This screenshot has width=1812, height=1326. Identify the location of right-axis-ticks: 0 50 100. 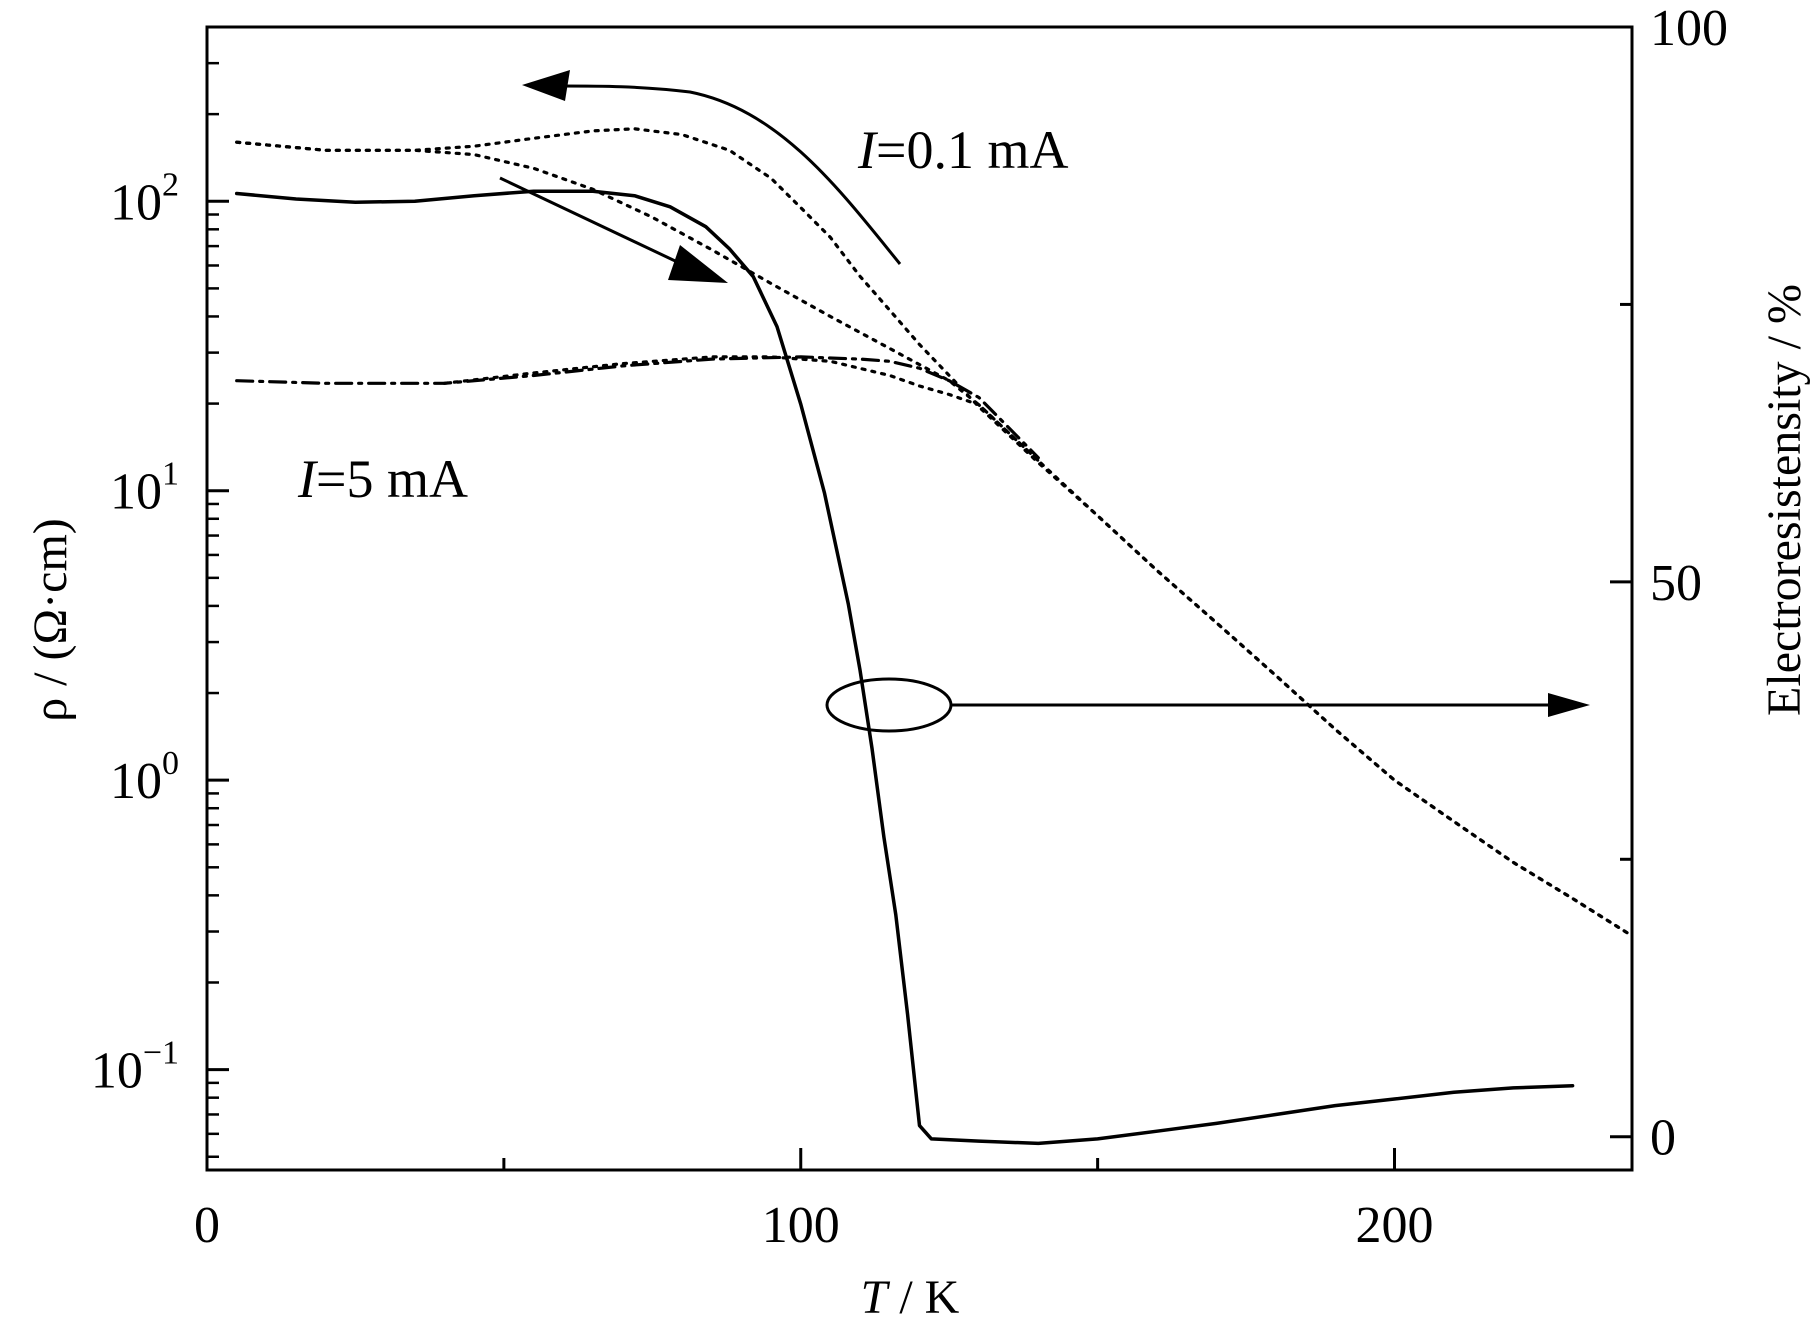
(1669, 583).